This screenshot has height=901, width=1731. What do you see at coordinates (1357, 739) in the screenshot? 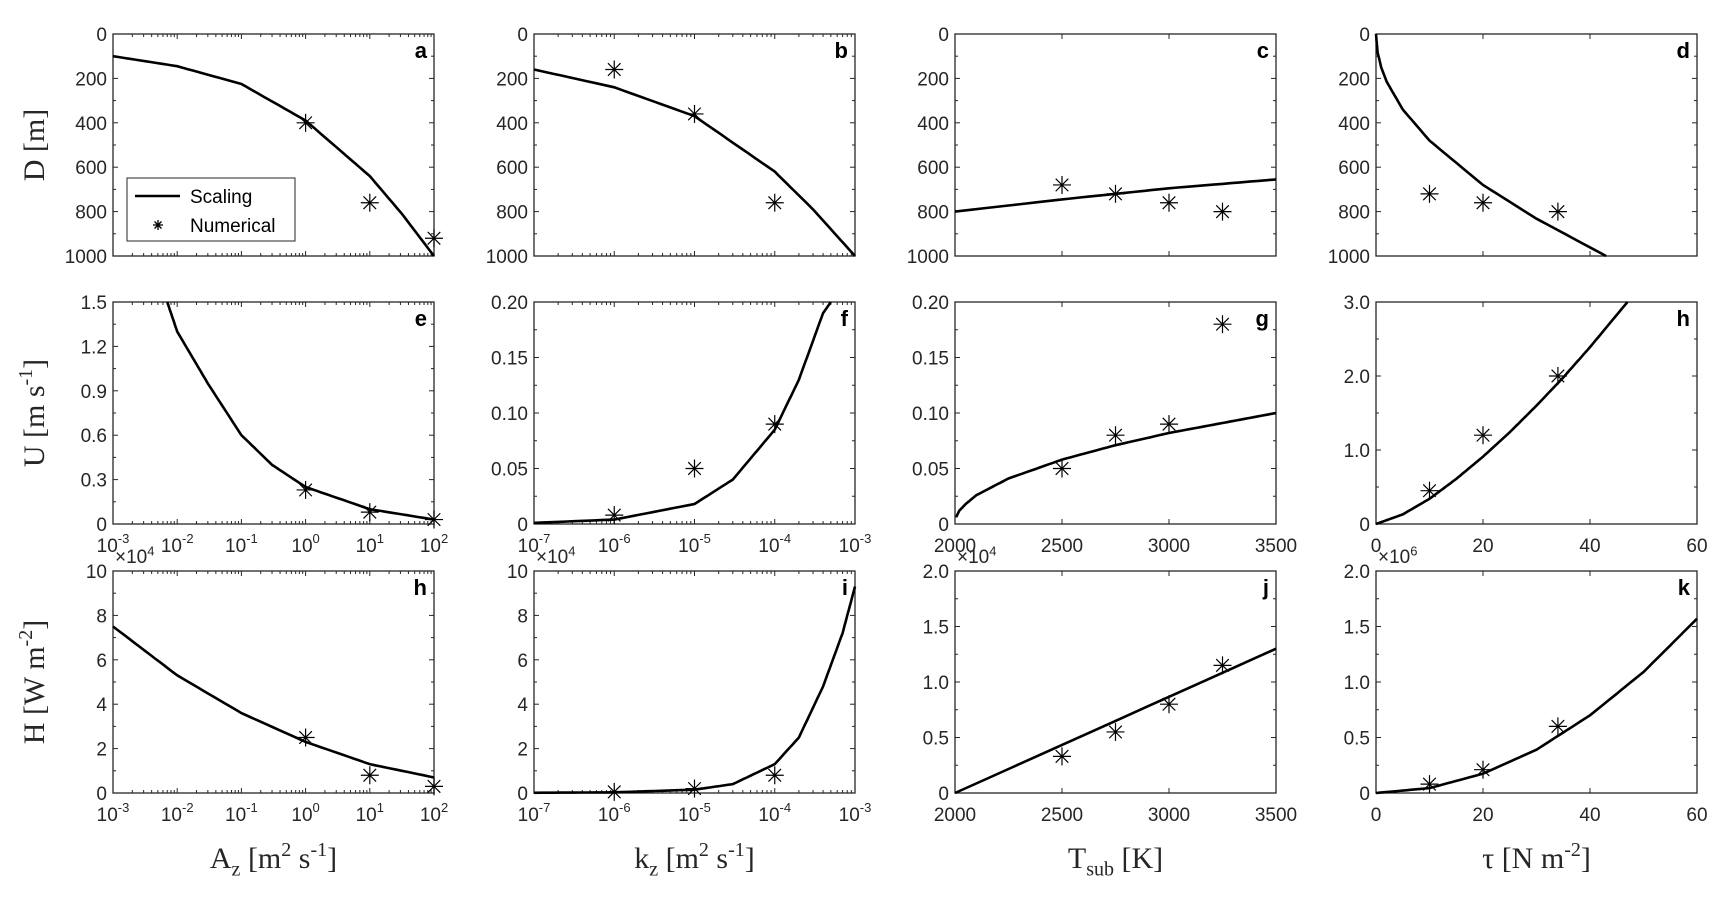
I see `y-tick-label: 0.5` at bounding box center [1357, 739].